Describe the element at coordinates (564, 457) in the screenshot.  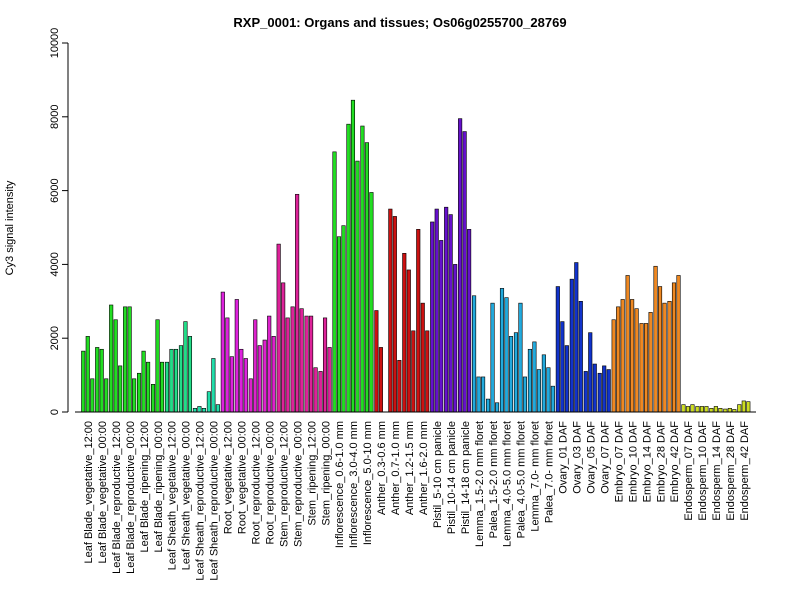
I see `x-tick-label: Ovary_01 DAF` at that location.